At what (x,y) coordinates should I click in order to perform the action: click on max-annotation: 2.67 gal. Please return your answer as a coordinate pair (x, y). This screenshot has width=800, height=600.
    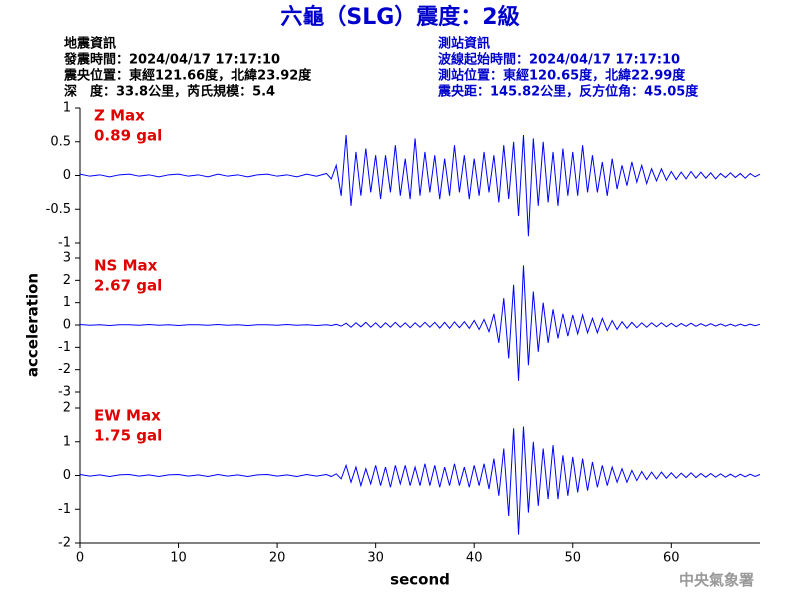
    Looking at the image, I should click on (128, 286).